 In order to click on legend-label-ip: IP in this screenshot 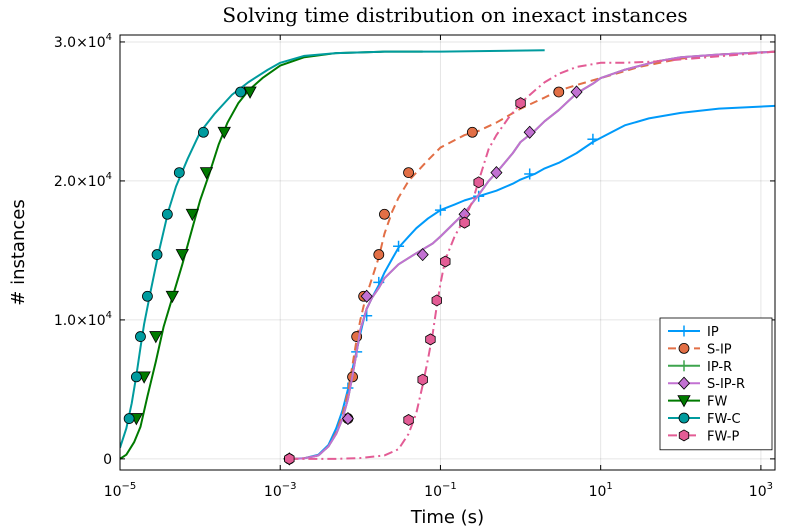, I will do `click(713, 332)`.